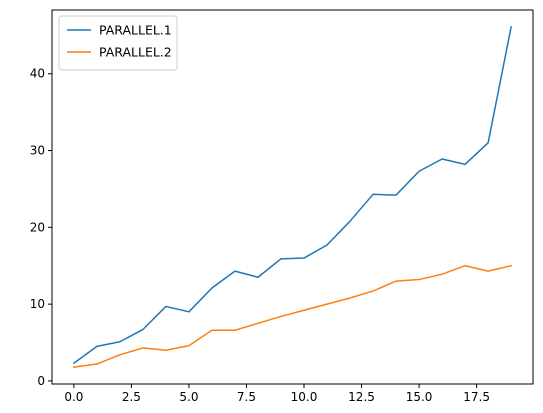 The height and width of the screenshot is (413, 543). I want to click on x-tick-label: 10.0, so click(304, 397).